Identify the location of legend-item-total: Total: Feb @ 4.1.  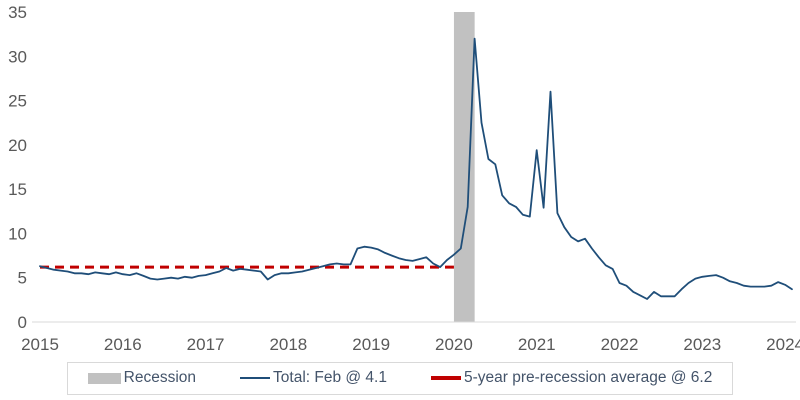
(313, 378).